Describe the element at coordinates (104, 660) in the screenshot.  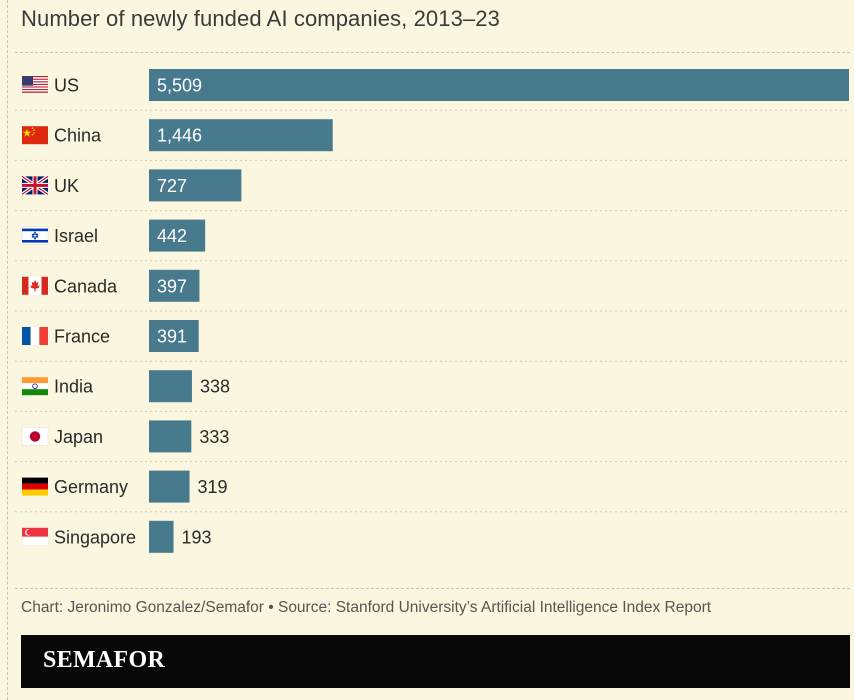
I see `semafor-logo: SEMAFOR` at that location.